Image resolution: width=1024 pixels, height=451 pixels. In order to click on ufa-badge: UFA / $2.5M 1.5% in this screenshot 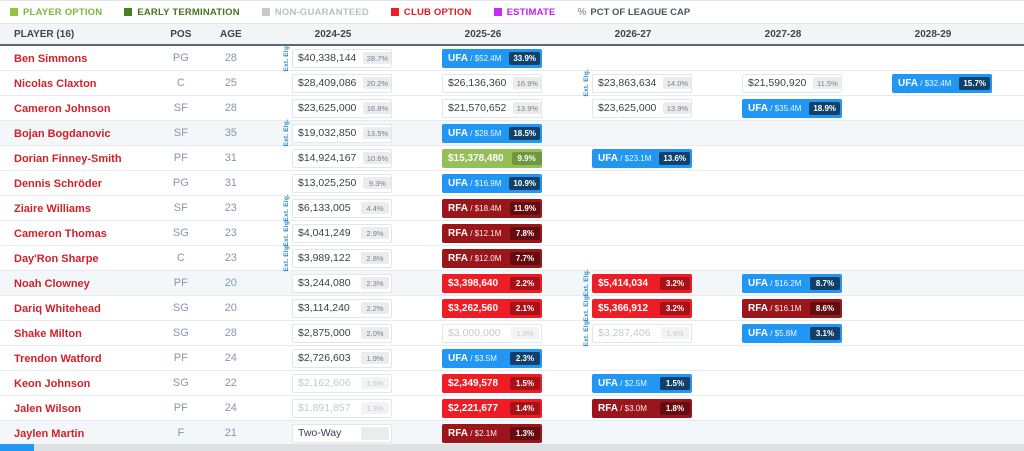, I will do `click(642, 383)`.